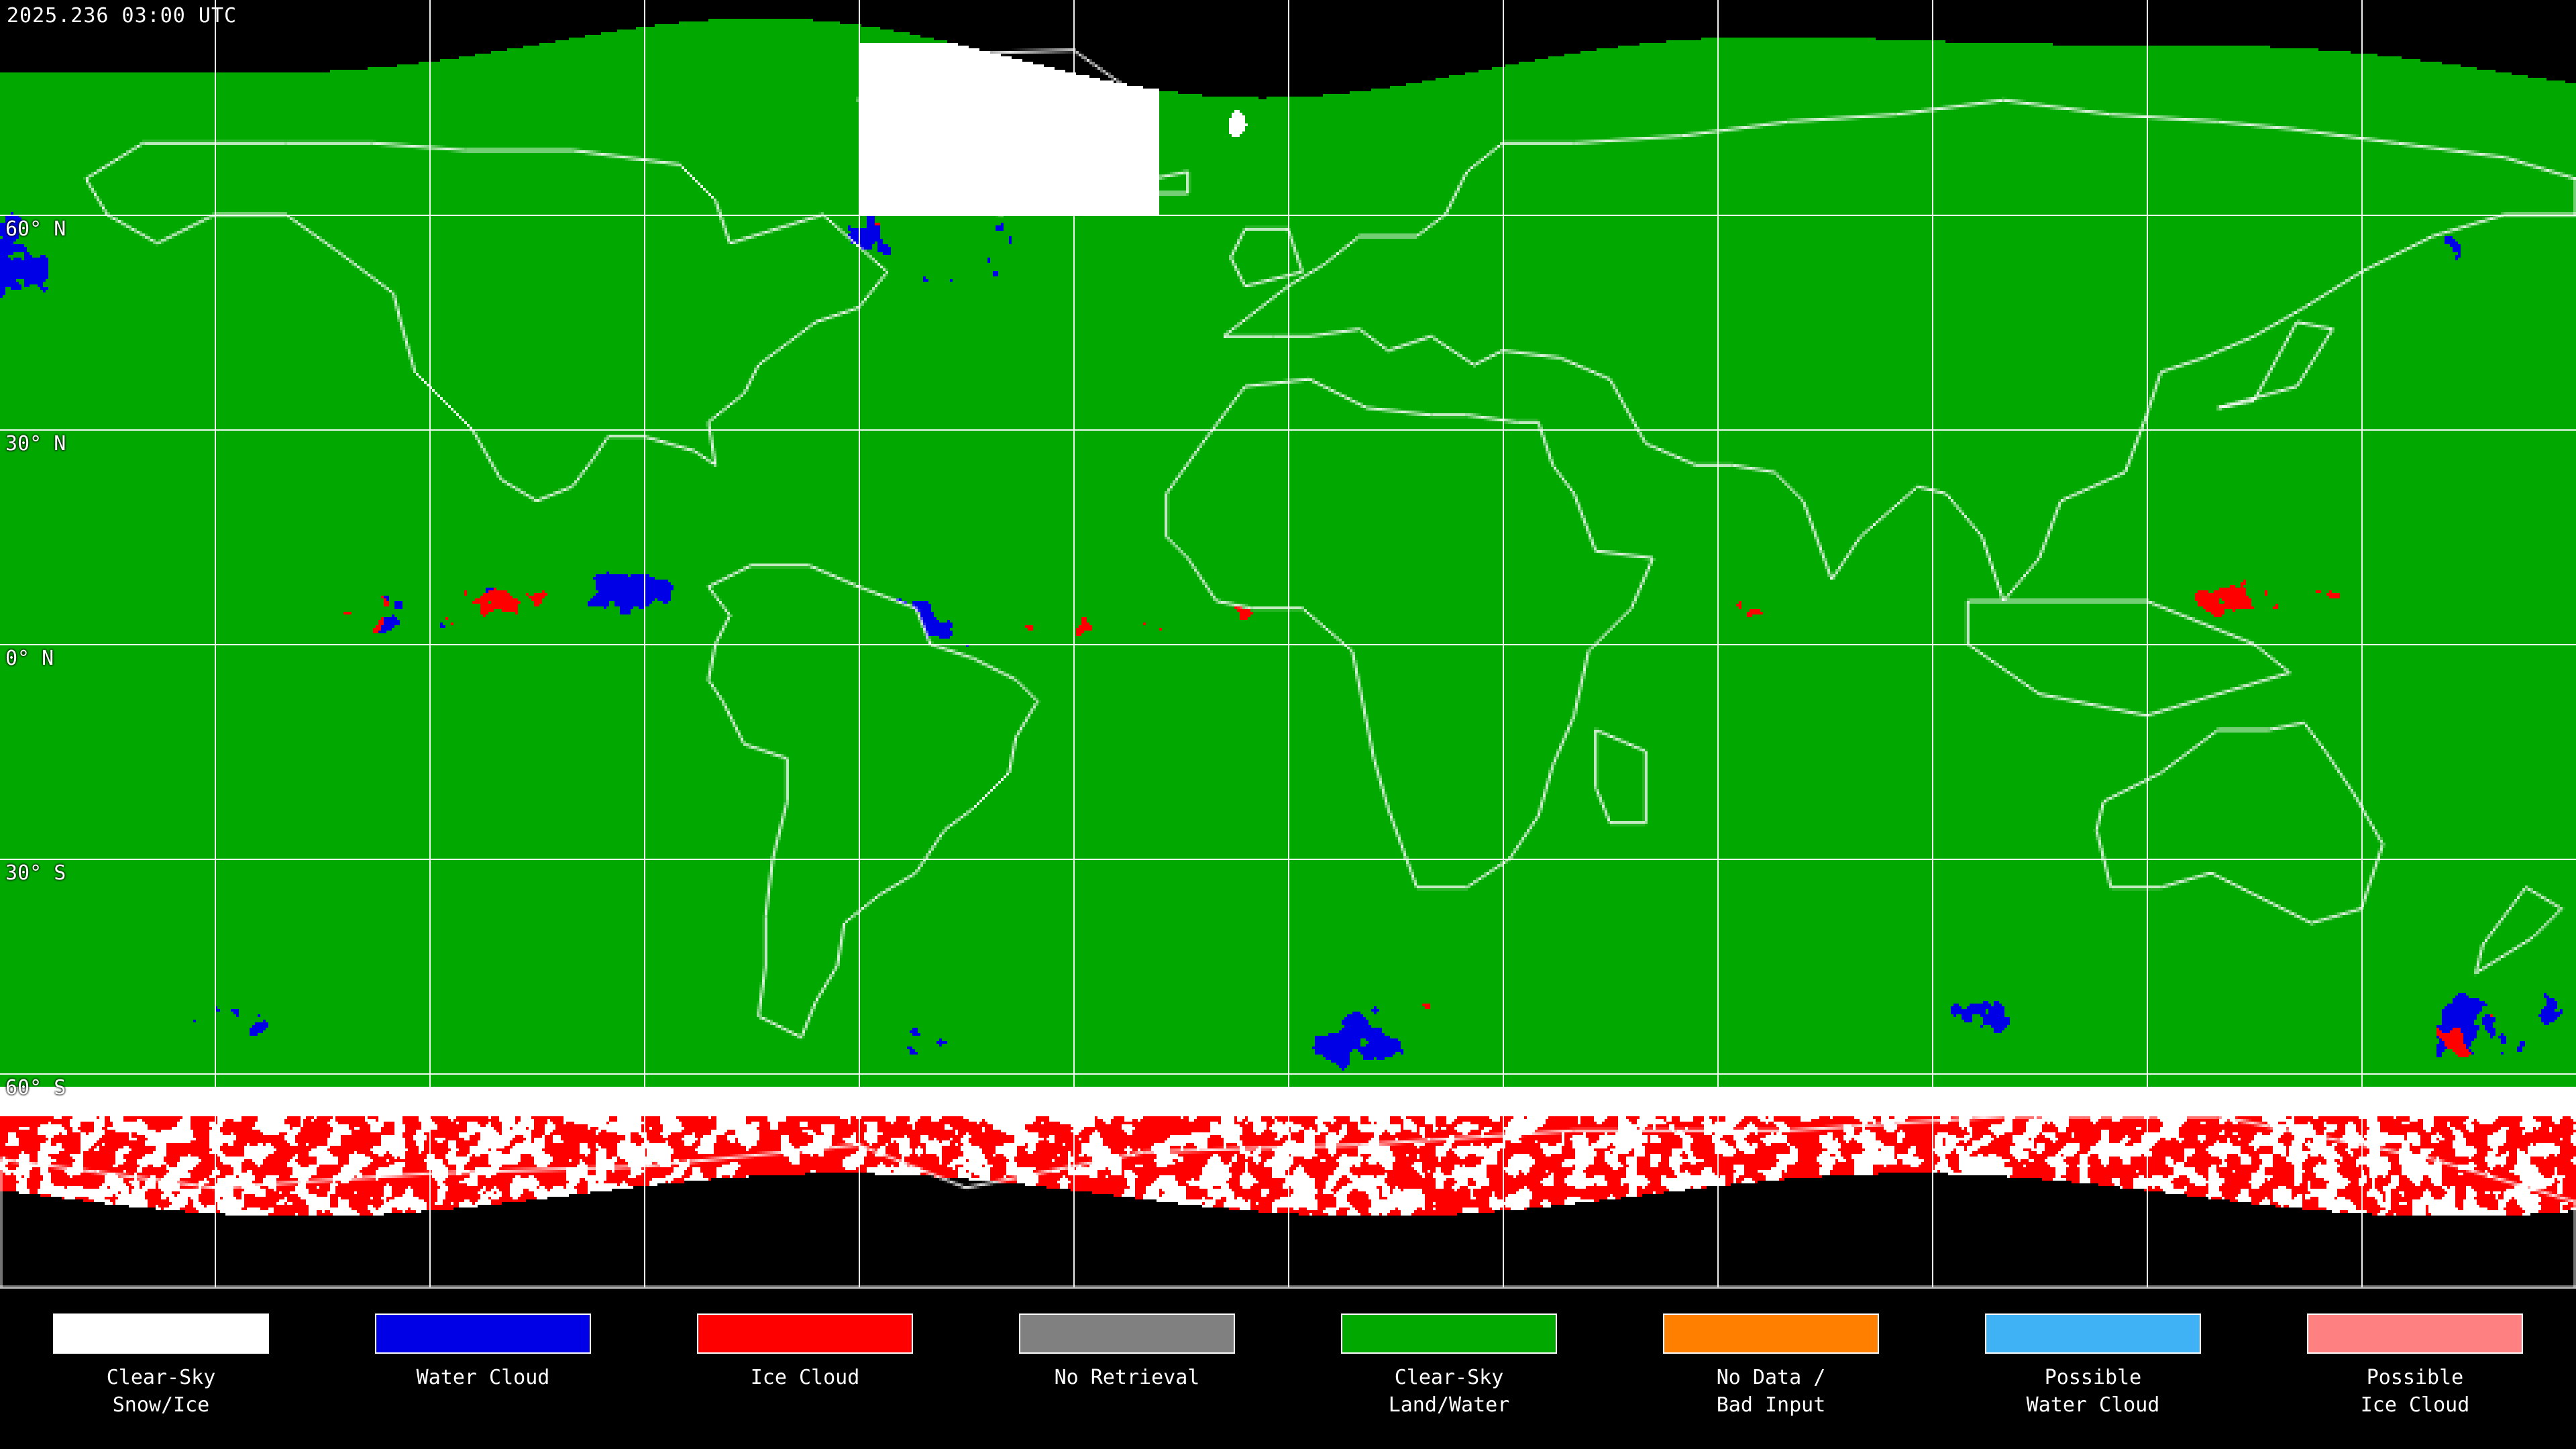 The height and width of the screenshot is (1449, 2576). I want to click on legend-item-no-retrieval: No Retrieval, so click(1127, 1369).